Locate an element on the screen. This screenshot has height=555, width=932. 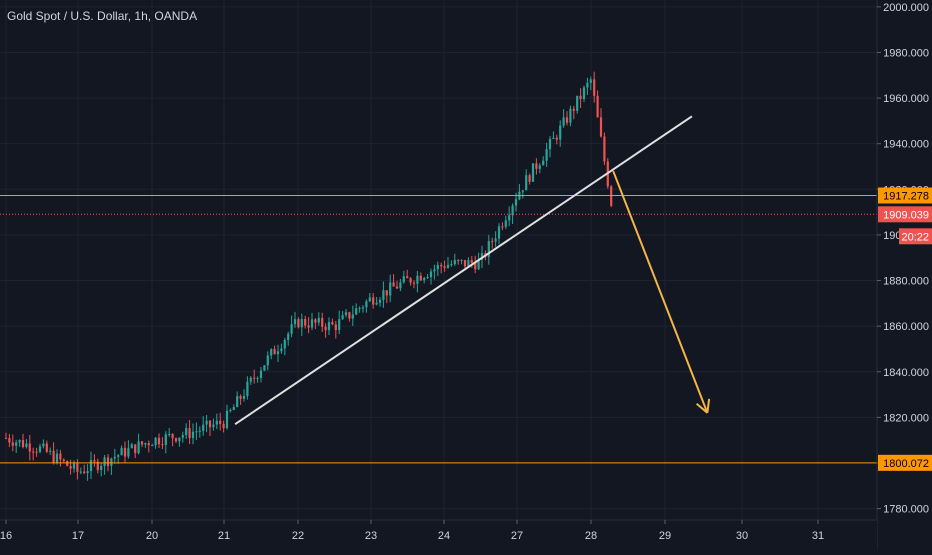
x-tick-label: 29 is located at coordinates (665, 536).